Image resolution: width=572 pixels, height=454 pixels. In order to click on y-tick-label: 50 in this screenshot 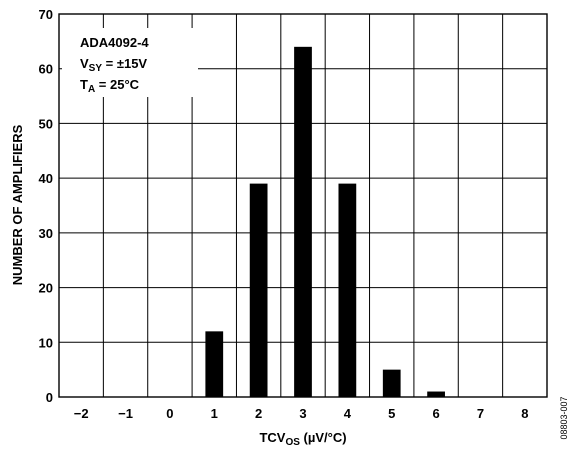, I will do `click(46, 123)`.